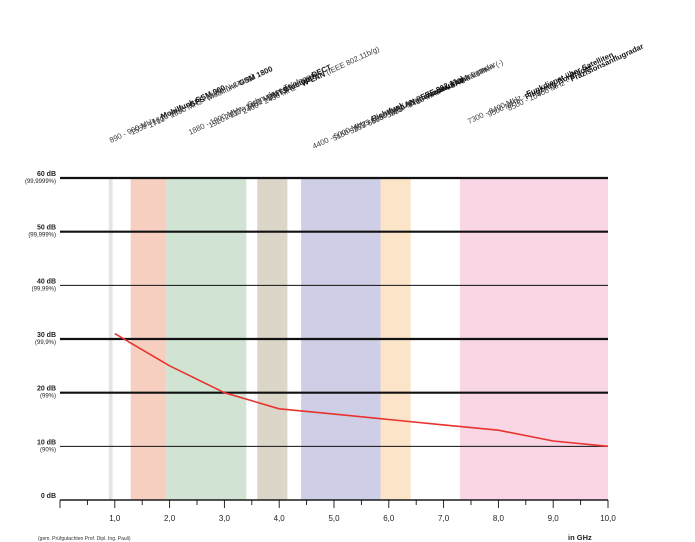 The image size is (695, 542). I want to click on x-tick-label: 4,0, so click(280, 518).